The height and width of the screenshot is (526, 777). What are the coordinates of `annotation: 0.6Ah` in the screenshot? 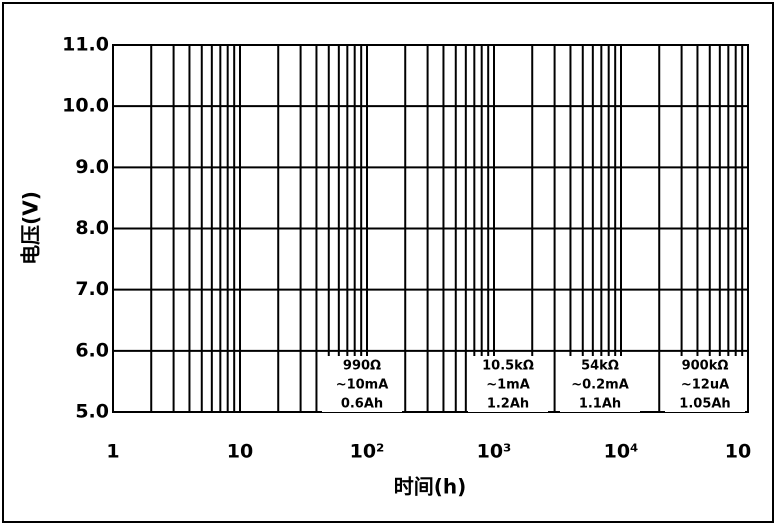 It's located at (362, 404).